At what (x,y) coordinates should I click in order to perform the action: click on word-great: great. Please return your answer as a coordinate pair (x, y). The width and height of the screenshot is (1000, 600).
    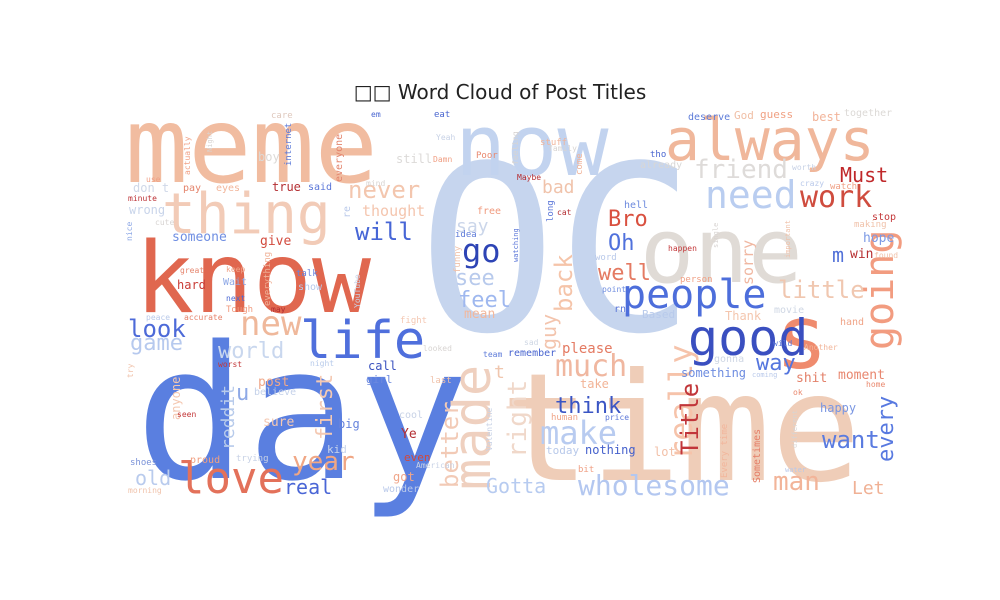
    Looking at the image, I should click on (192, 270).